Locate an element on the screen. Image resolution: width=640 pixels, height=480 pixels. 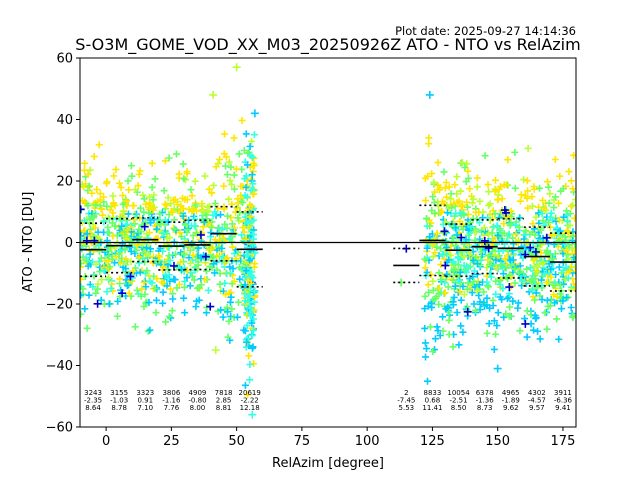
bin-stat-label: 9.41 is located at coordinates (563, 408).